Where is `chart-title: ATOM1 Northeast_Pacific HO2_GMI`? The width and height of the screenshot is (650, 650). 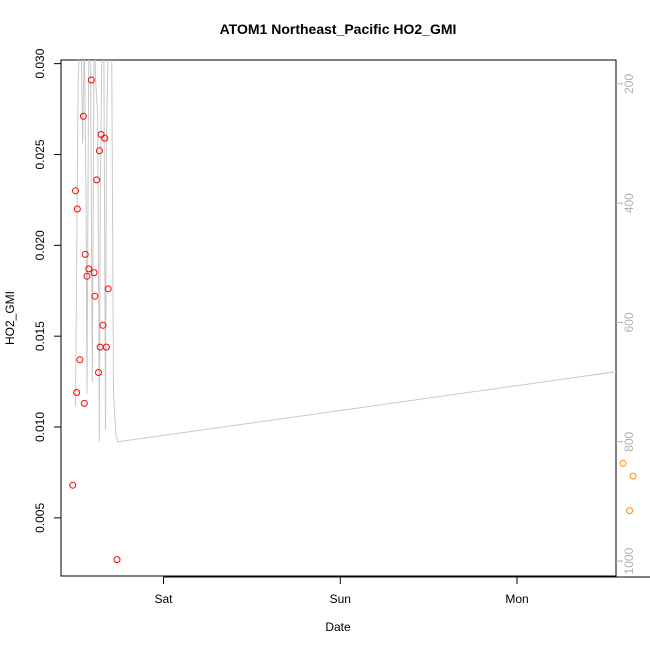 chart-title: ATOM1 Northeast_Pacific HO2_GMI is located at coordinates (338, 29).